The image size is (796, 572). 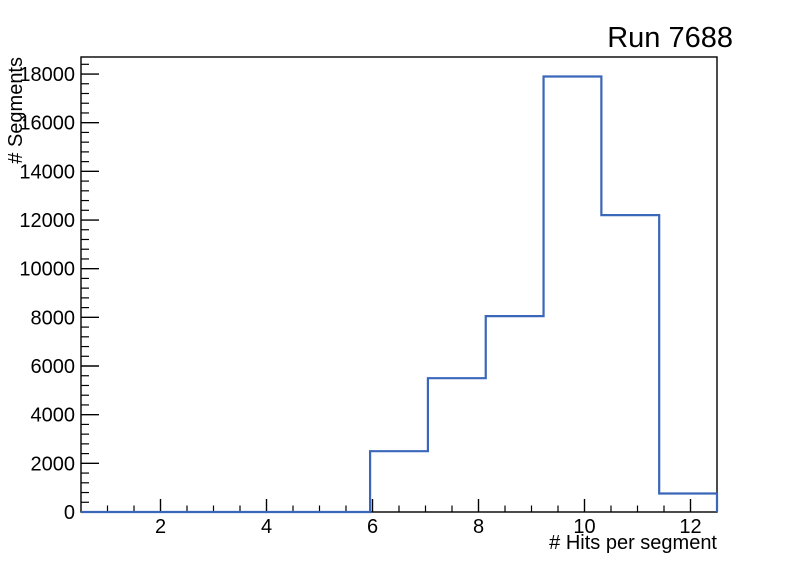 I want to click on y-tick-label: 2000, so click(x=53, y=464).